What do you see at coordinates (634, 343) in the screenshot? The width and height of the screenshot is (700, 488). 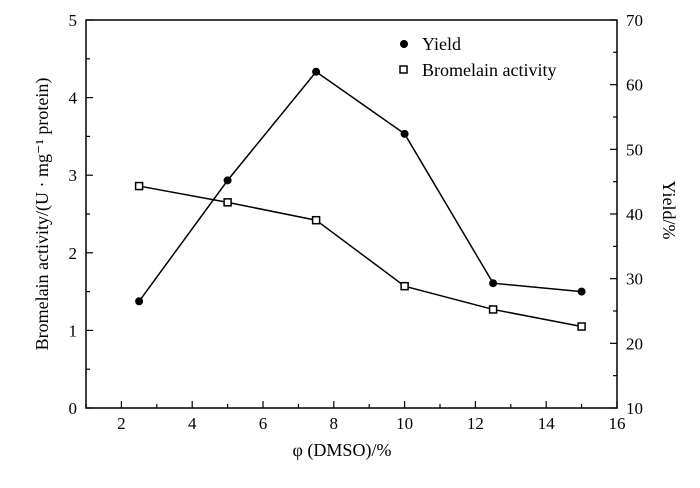 I see `y-right-tick-label: 20` at bounding box center [634, 343].